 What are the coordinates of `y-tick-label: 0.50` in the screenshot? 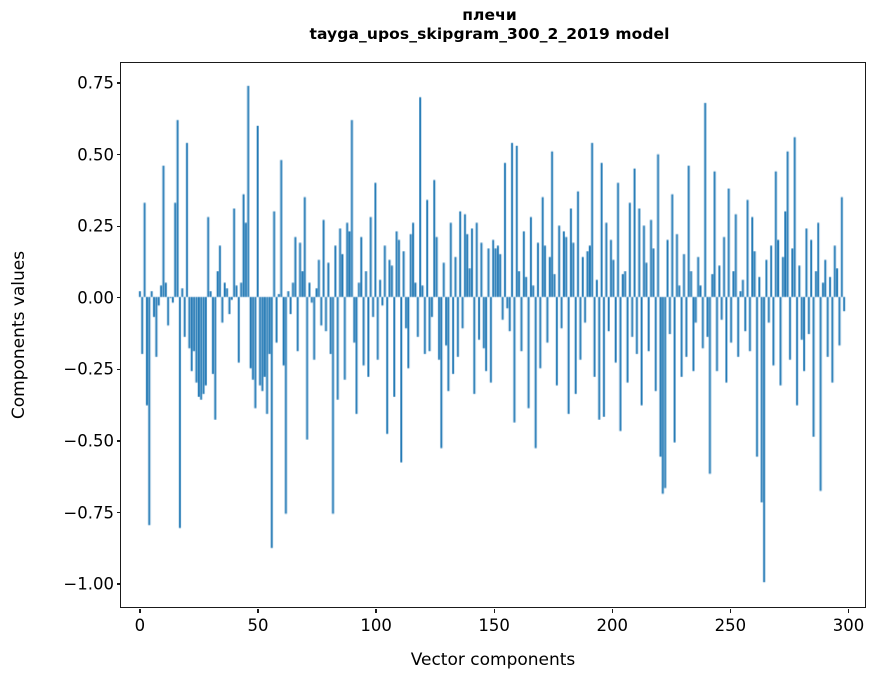 It's located at (95, 155).